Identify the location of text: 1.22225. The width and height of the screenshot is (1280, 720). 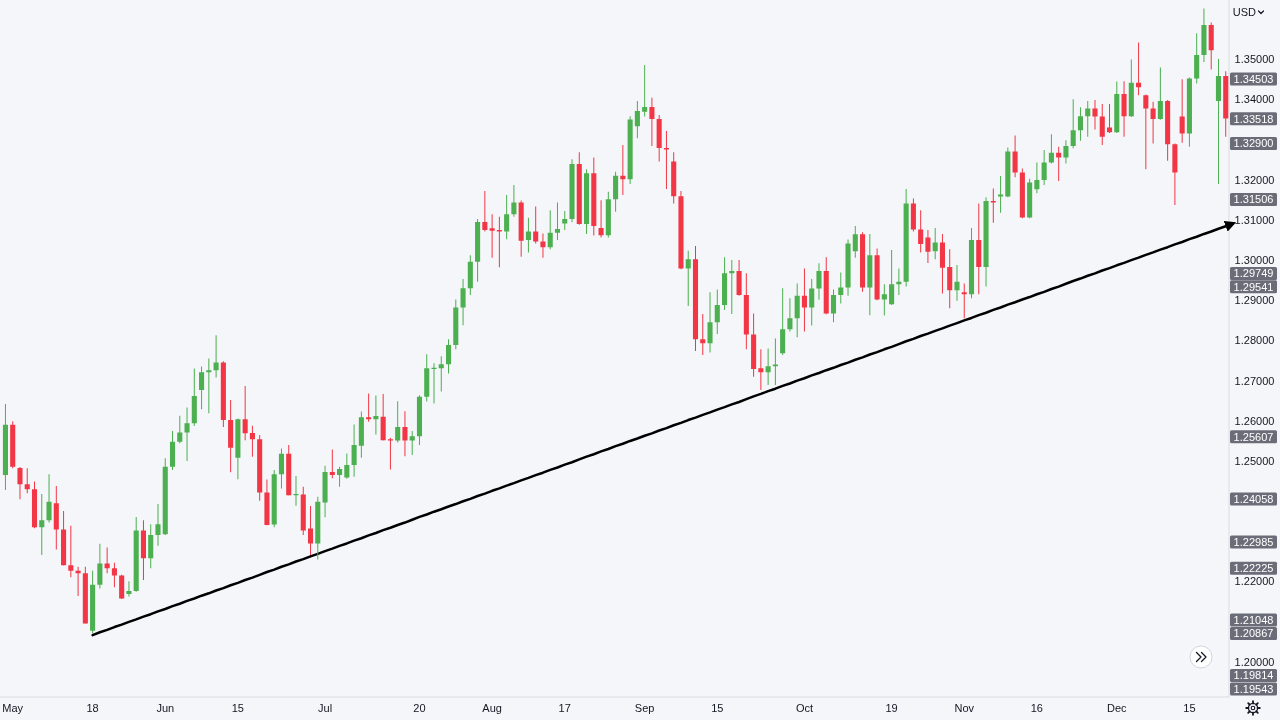
(1253, 567).